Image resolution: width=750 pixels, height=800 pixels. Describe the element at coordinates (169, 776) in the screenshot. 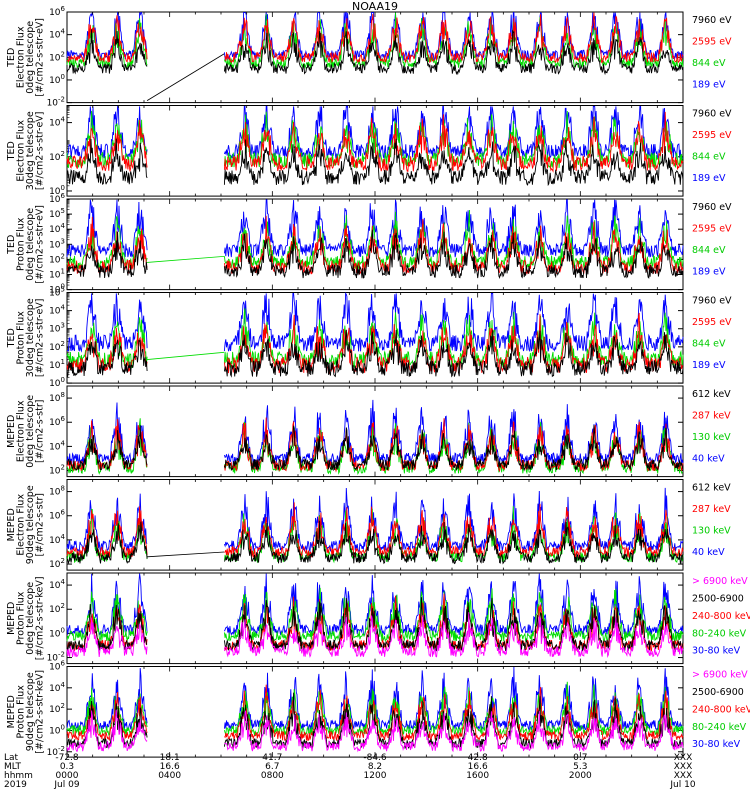

I see `x-row-value: 0400` at that location.